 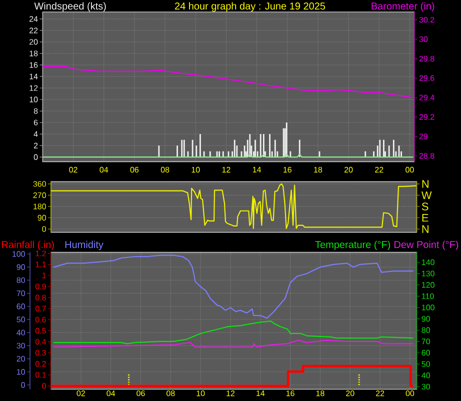 What do you see at coordinates (39, 195) in the screenshot?
I see `y-tick-label: 270` at bounding box center [39, 195].